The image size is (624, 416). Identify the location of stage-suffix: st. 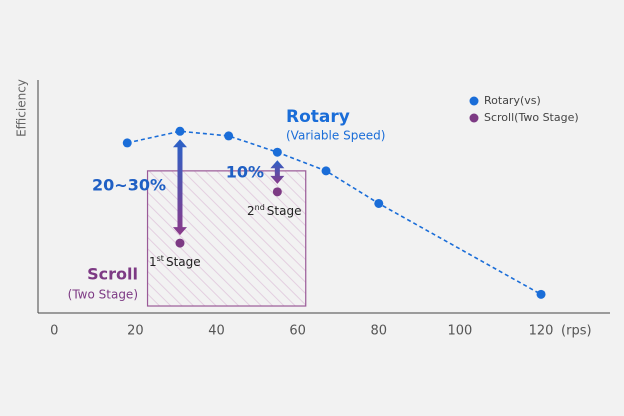
(160, 258).